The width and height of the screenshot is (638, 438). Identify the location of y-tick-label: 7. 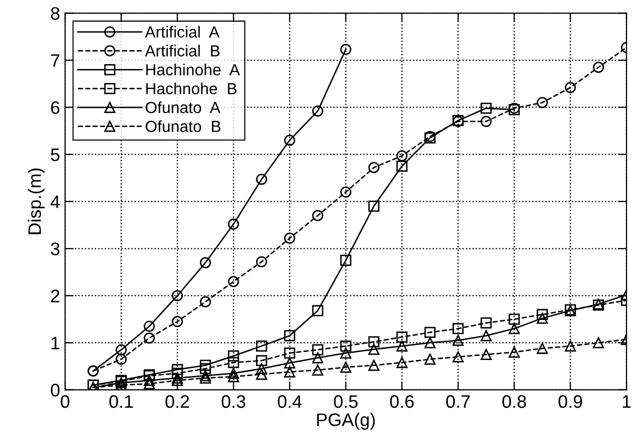
(55, 60).